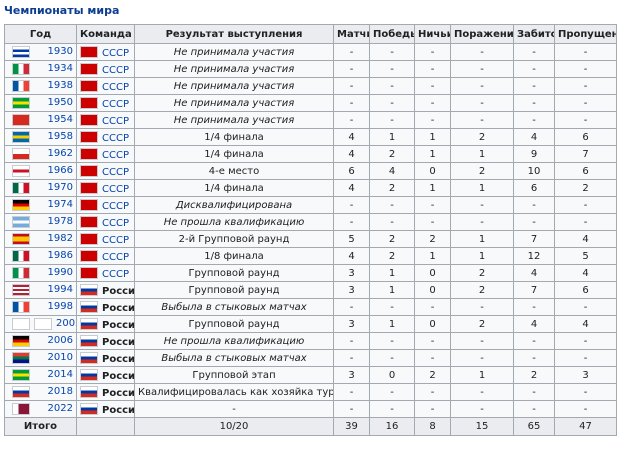 The height and width of the screenshot is (453, 620). Describe the element at coordinates (234, 409) in the screenshot. I see `result-cell: -` at that location.